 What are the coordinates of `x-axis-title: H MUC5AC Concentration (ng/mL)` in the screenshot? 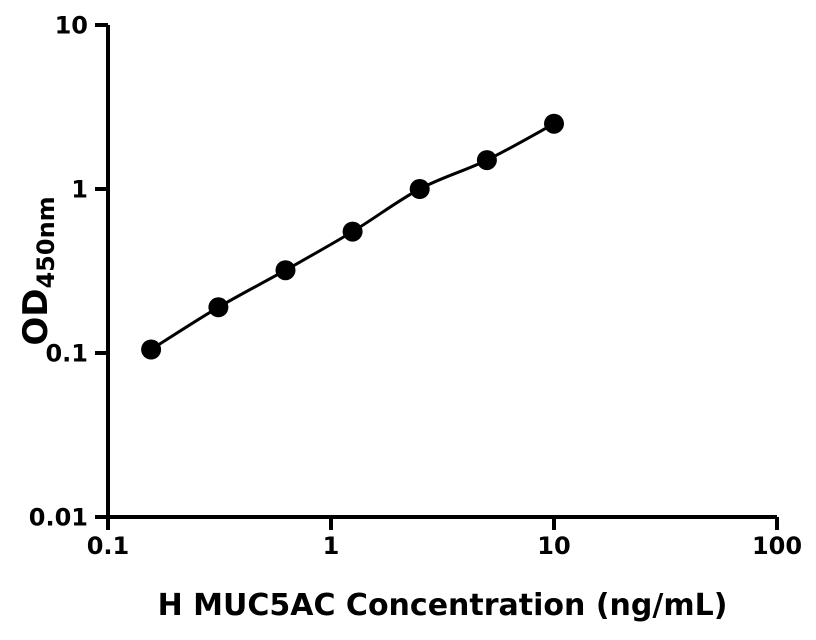 It's located at (442, 605).